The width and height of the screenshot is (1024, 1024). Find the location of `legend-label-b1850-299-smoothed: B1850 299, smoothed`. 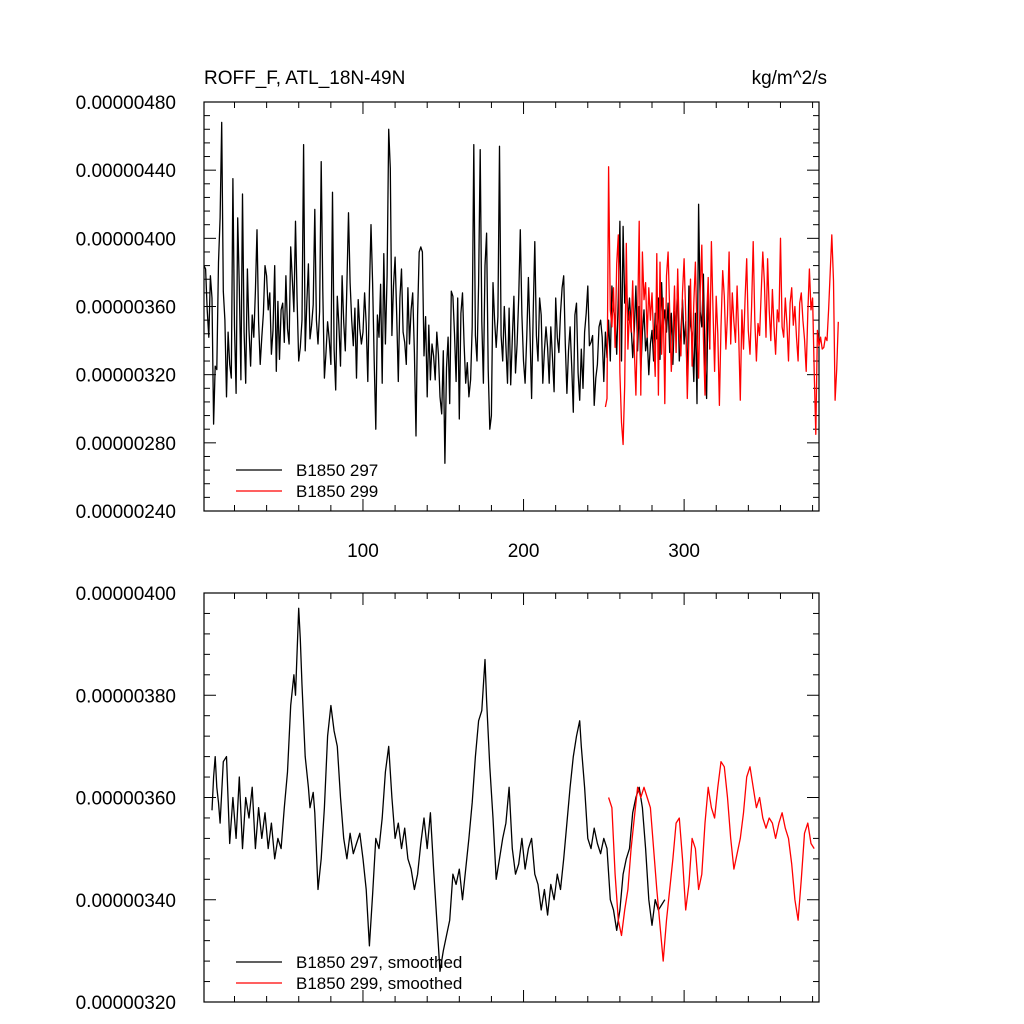

legend-label-b1850-299-smoothed: B1850 299, smoothed is located at coordinates (379, 983).